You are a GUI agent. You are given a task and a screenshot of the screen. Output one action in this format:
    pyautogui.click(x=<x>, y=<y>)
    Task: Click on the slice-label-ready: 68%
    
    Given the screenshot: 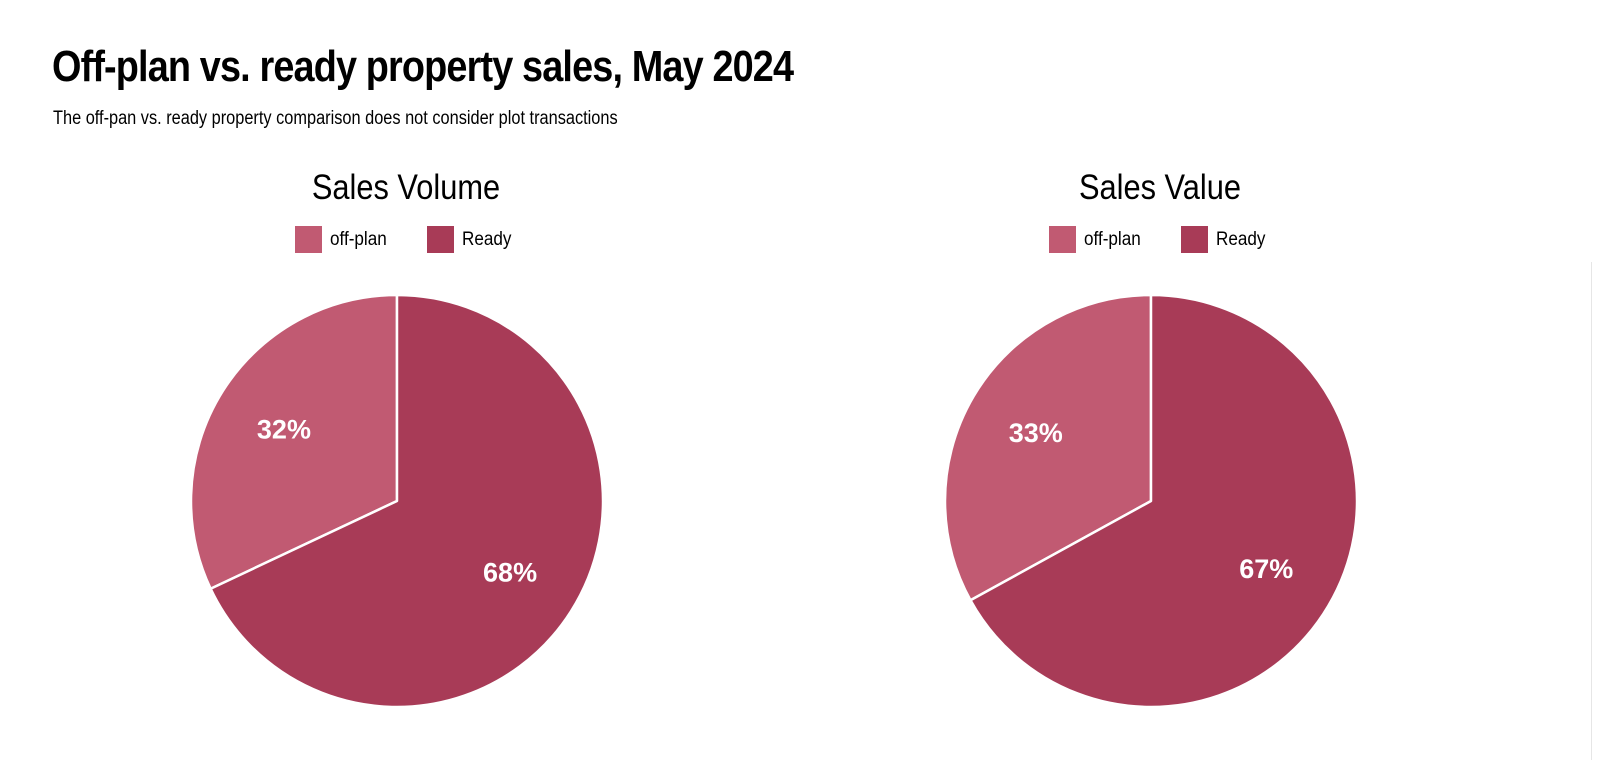 What is the action you would take?
    pyautogui.click(x=510, y=573)
    